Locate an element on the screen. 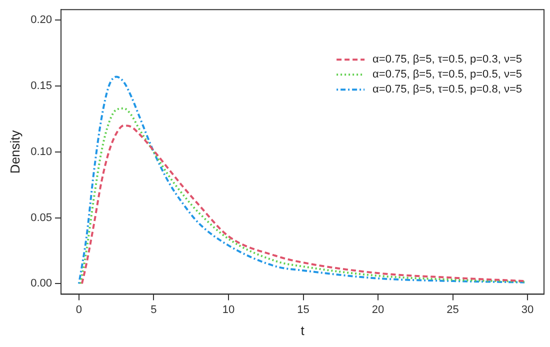 Image resolution: width=550 pixels, height=347 pixels. x-tick-label: 0 is located at coordinates (79, 310).